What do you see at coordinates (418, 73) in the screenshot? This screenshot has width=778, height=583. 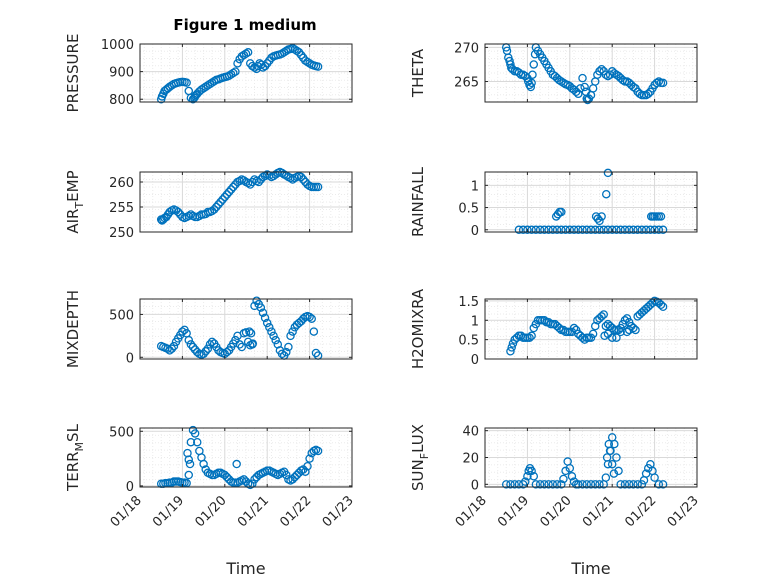 I see `plot-2-ylabel: THETA` at bounding box center [418, 73].